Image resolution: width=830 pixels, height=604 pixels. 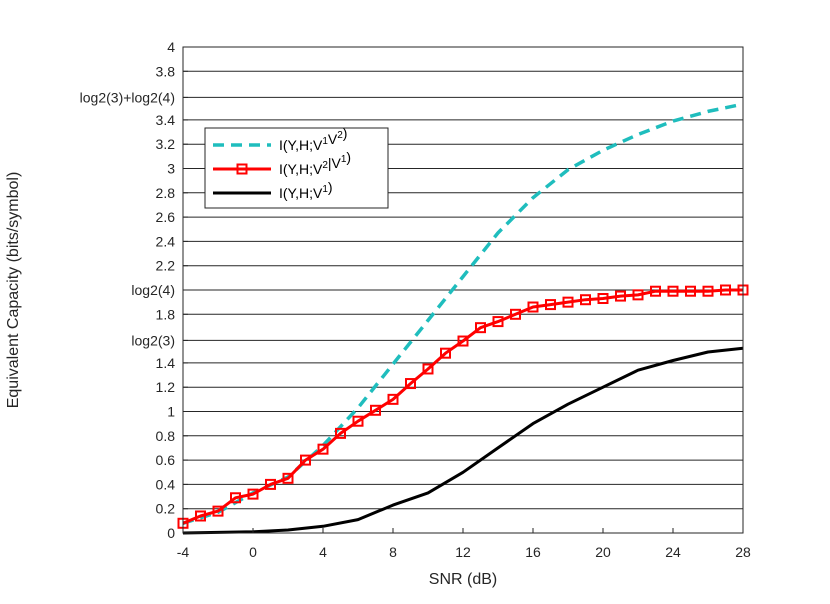 I want to click on x-tick-label: 16, so click(x=533, y=552).